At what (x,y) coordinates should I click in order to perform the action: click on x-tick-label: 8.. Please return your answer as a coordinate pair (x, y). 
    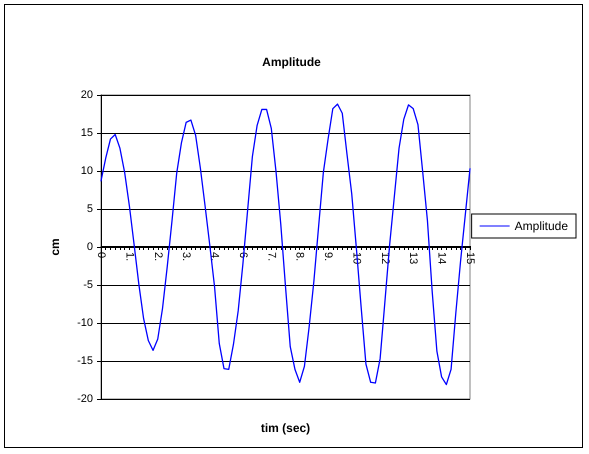
    Looking at the image, I should click on (300, 257).